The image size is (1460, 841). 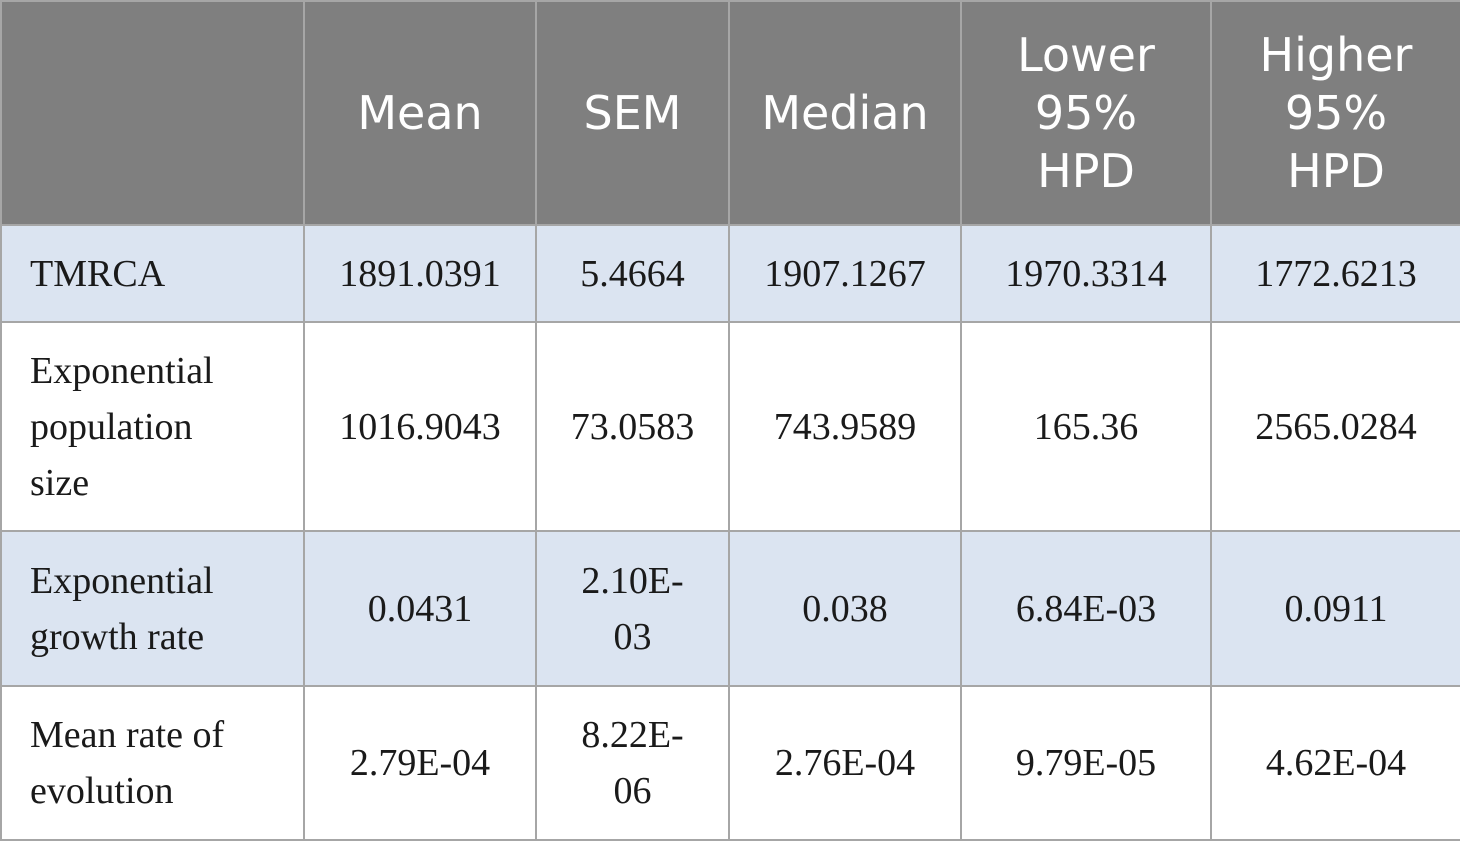 I want to click on header-lower-95-hpd: Lower 95% HPD, so click(x=1086, y=113).